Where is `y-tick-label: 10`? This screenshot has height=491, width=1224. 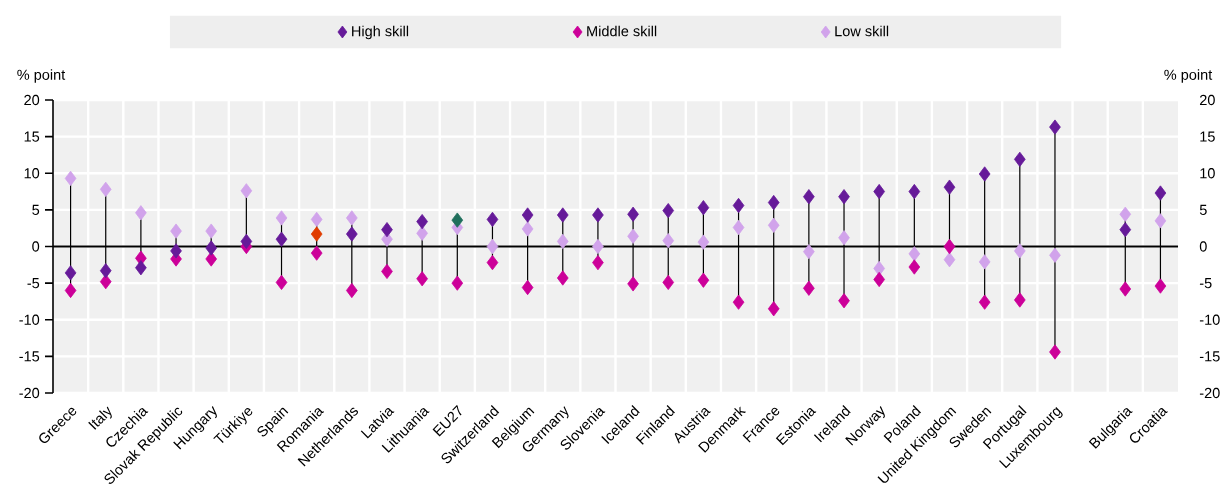
y-tick-label: 10 is located at coordinates (32, 173).